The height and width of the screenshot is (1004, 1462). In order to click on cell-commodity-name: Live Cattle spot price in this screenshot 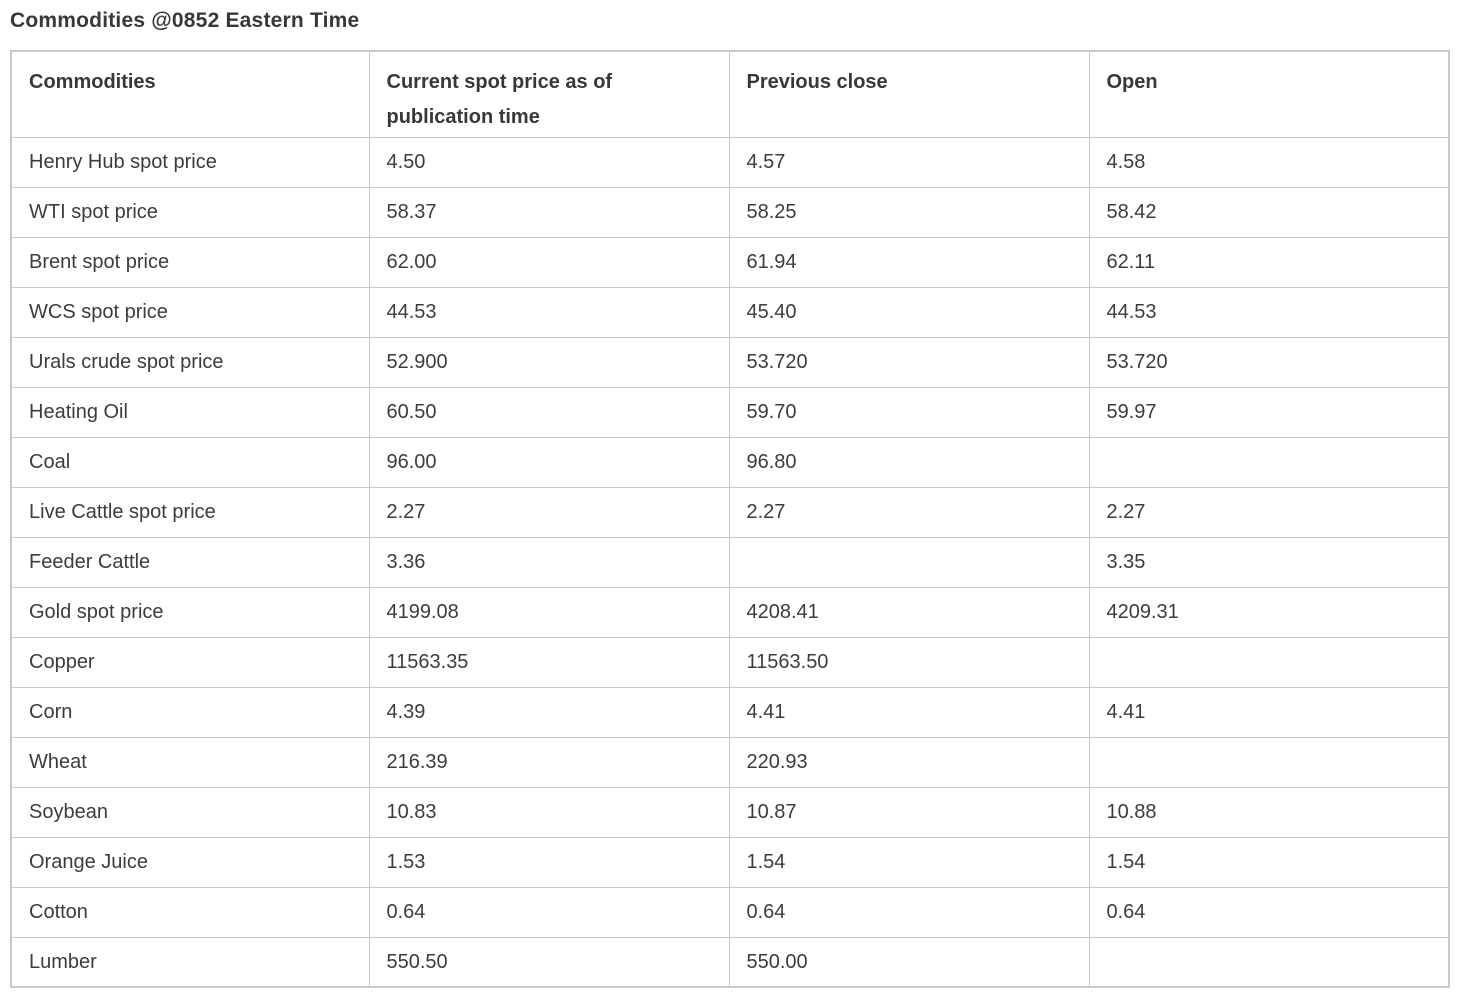, I will do `click(190, 512)`.